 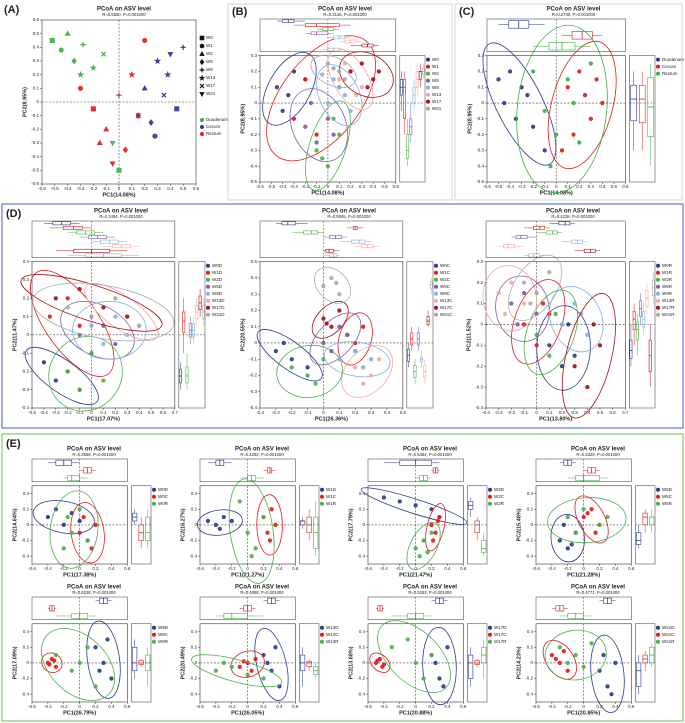 What do you see at coordinates (500, 627) in the screenshot?
I see `legend-label: W17D` at bounding box center [500, 627].